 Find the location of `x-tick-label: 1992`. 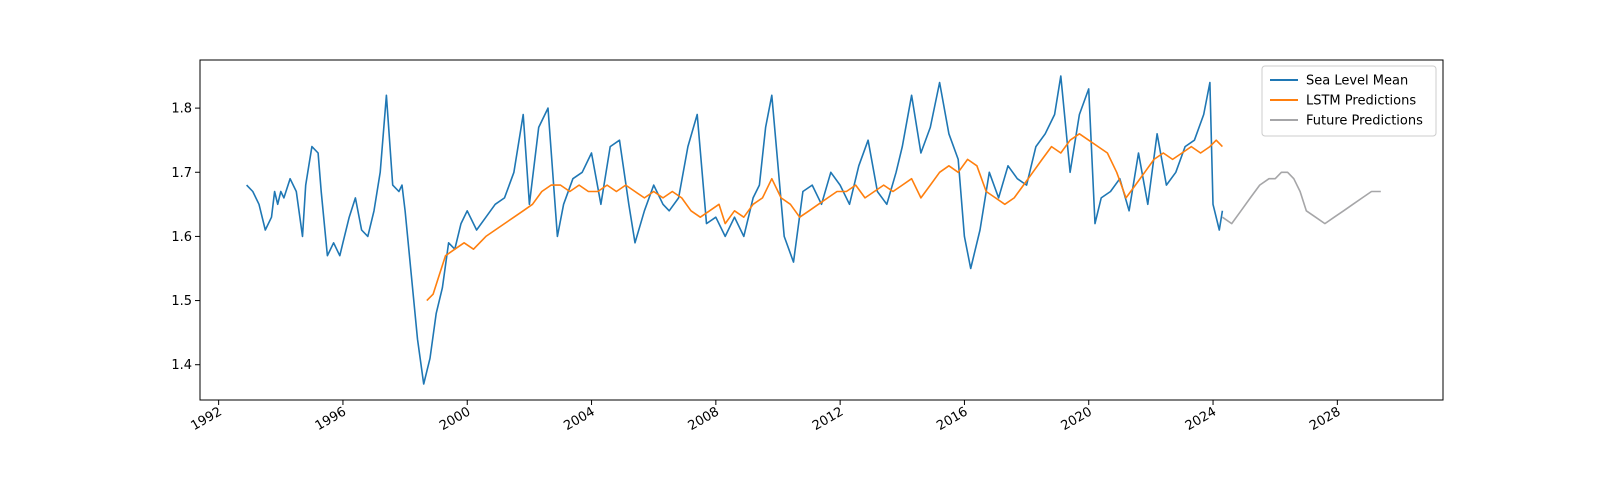

x-tick-label: 1992 is located at coordinates (206, 419).